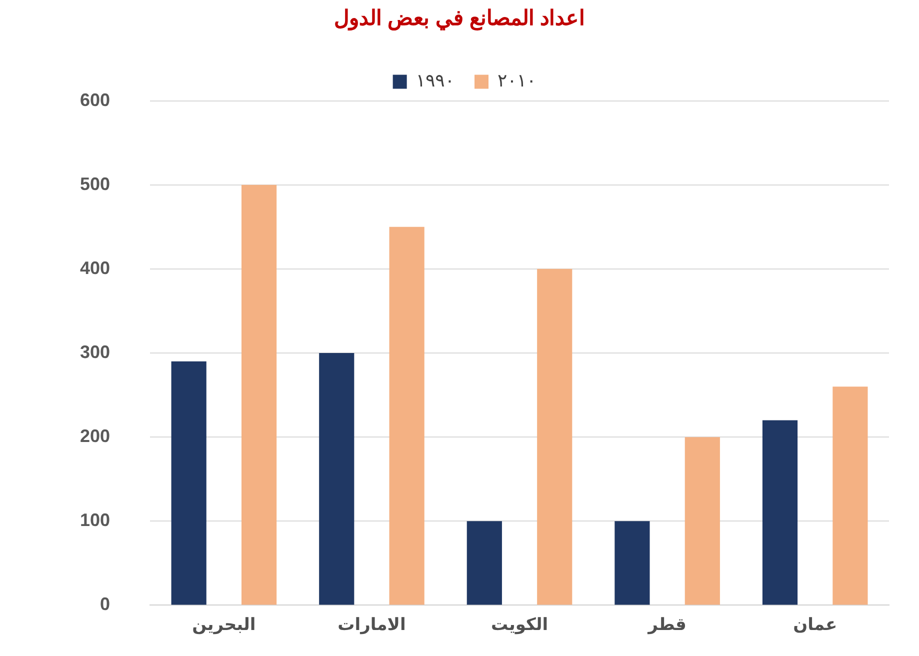 This screenshot has height=656, width=919. I want to click on chart-title: اعداد المصانع في بعض الدول, so click(459, 18).